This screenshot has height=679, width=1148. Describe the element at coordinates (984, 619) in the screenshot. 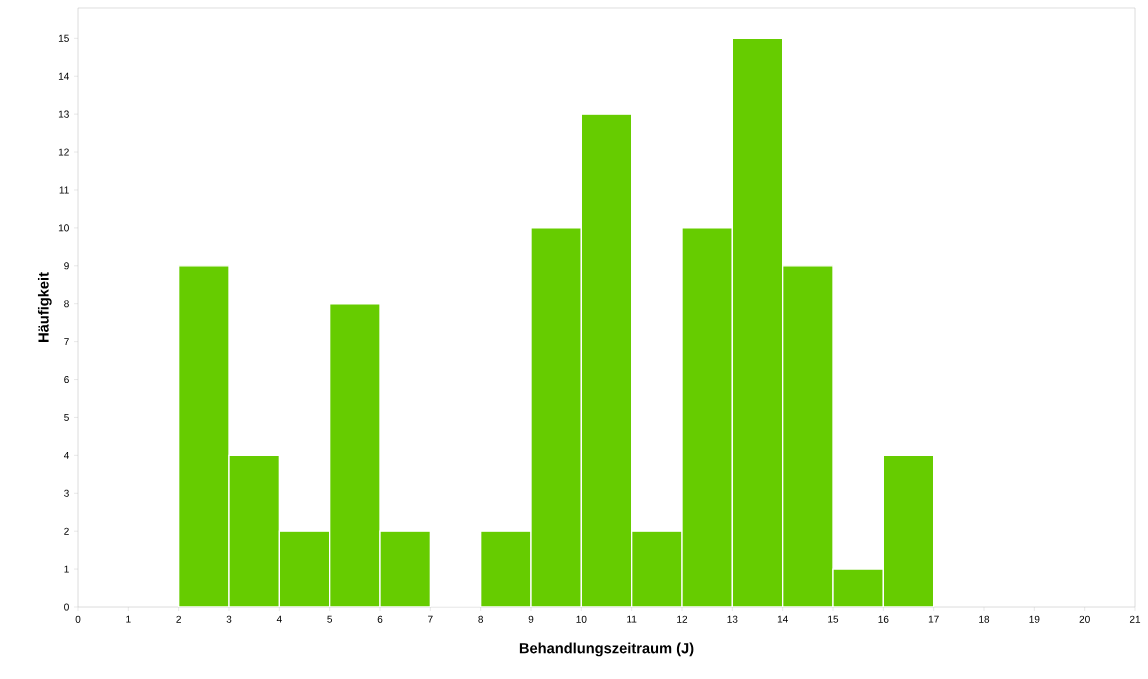

I see `x-tick-label: 18` at that location.